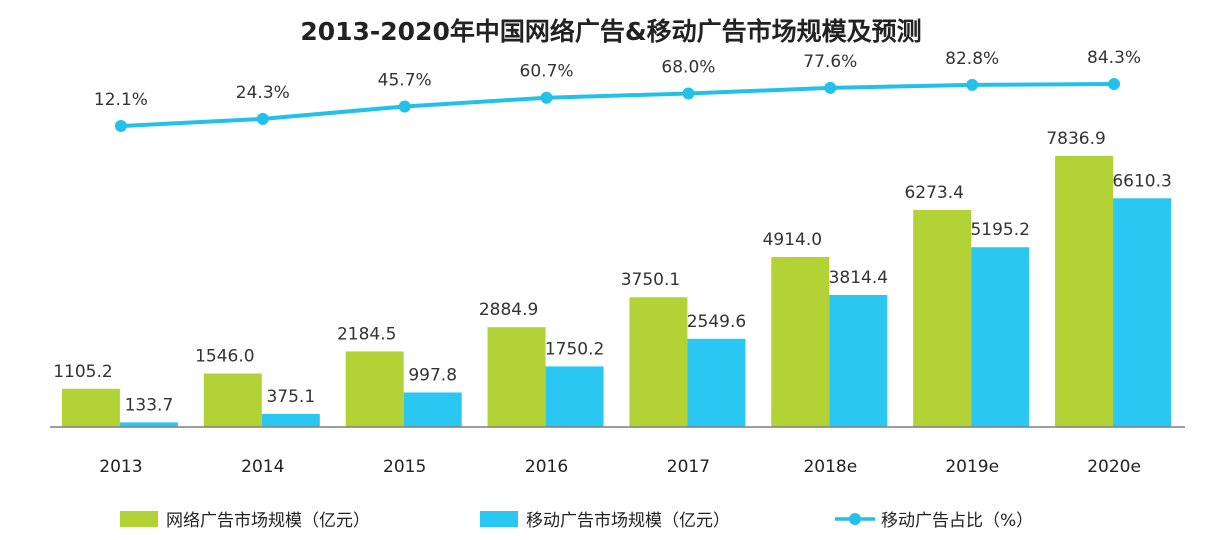  I want to click on bar-online-ad-2017, so click(658, 362).